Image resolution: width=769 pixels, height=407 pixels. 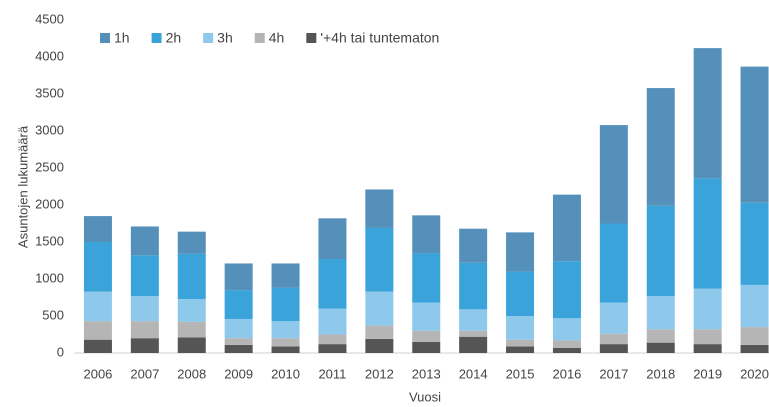 I want to click on x-tick-label: 2019, so click(x=707, y=373).